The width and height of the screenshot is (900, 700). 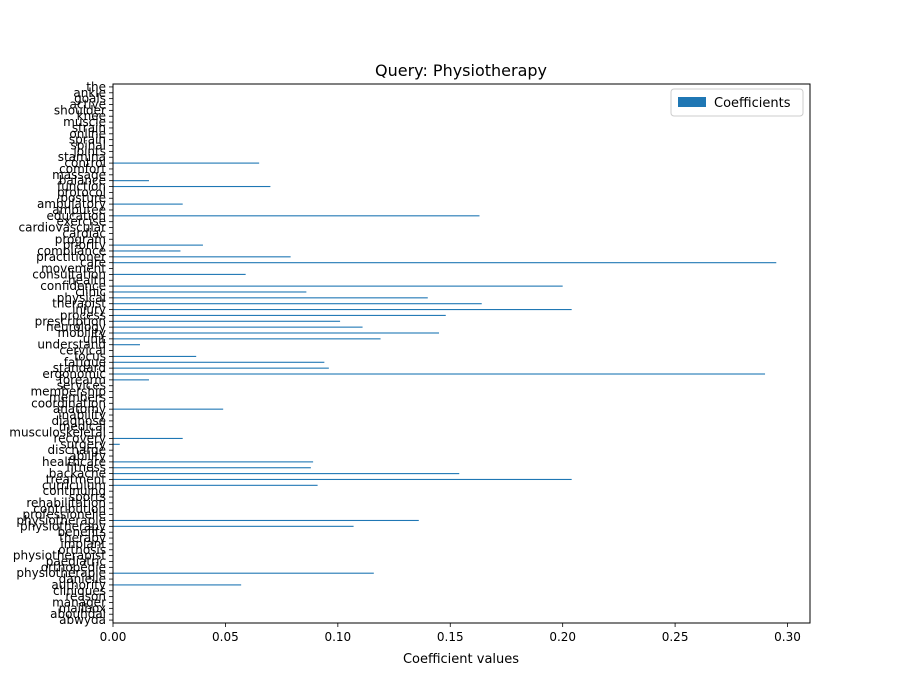 What do you see at coordinates (78, 614) in the screenshot?
I see `y-tick-label: abouhdal` at bounding box center [78, 614].